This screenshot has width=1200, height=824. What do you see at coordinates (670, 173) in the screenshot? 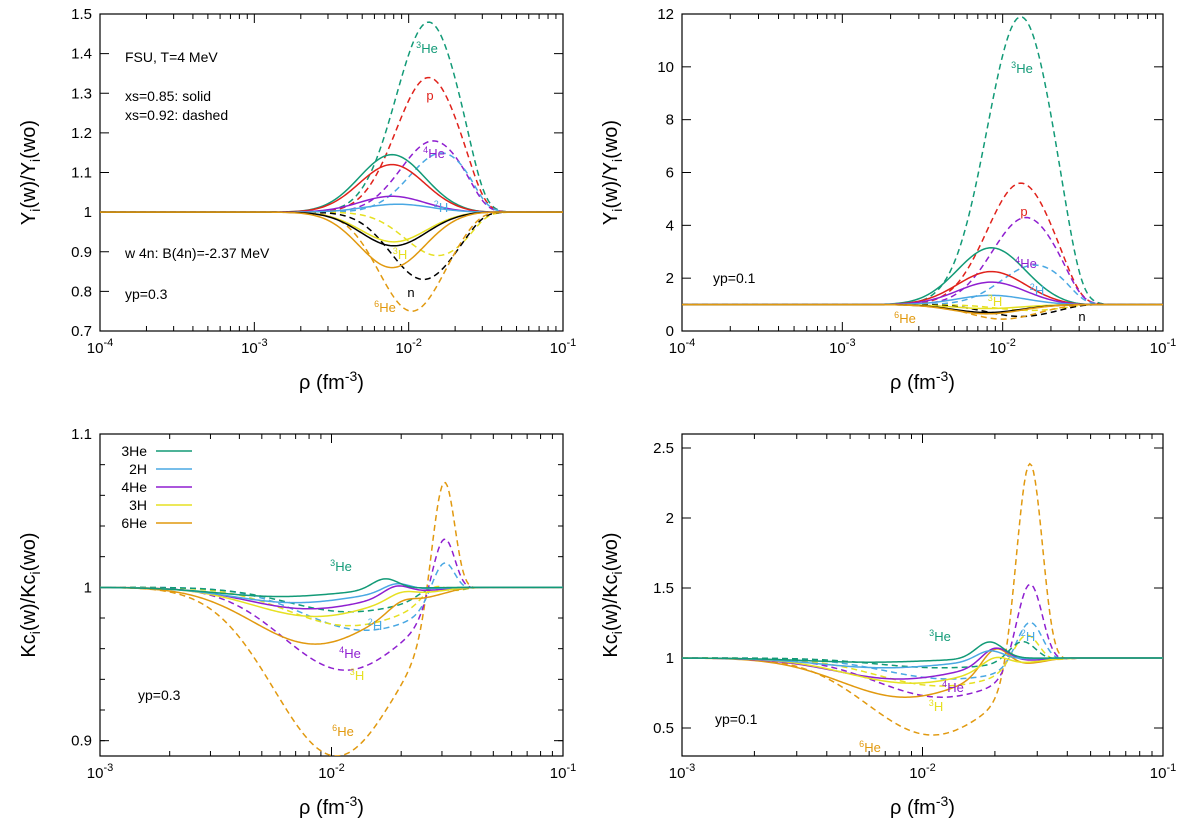
I see `y-tick-label: 6` at bounding box center [670, 173].